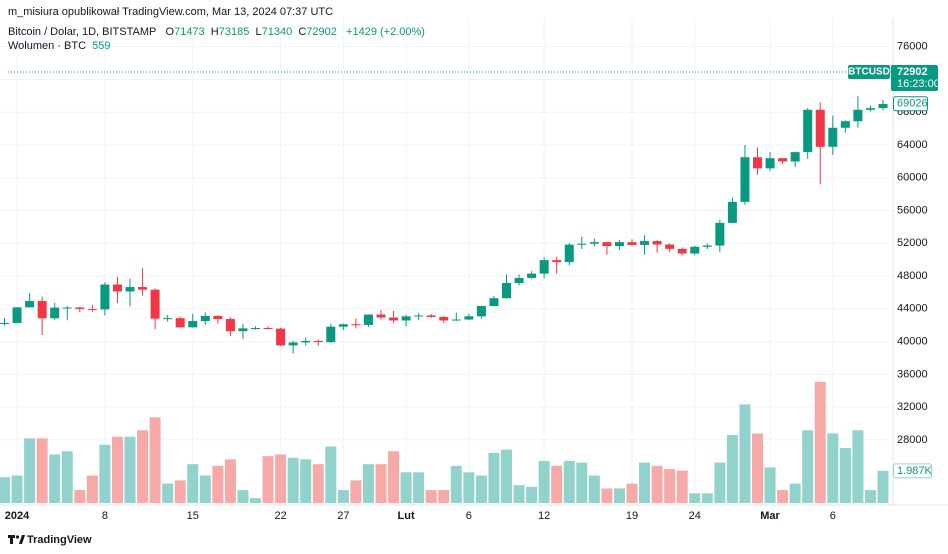 Image resolution: width=948 pixels, height=554 pixels. I want to click on ohlc-letter: L, so click(258, 32).